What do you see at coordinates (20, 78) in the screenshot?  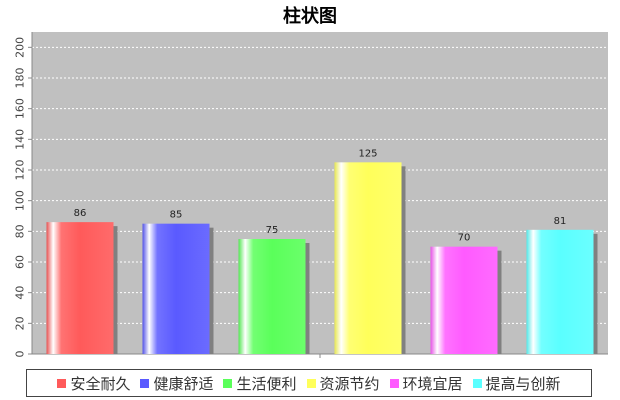 I see `y-tick-label: 180` at bounding box center [20, 78].